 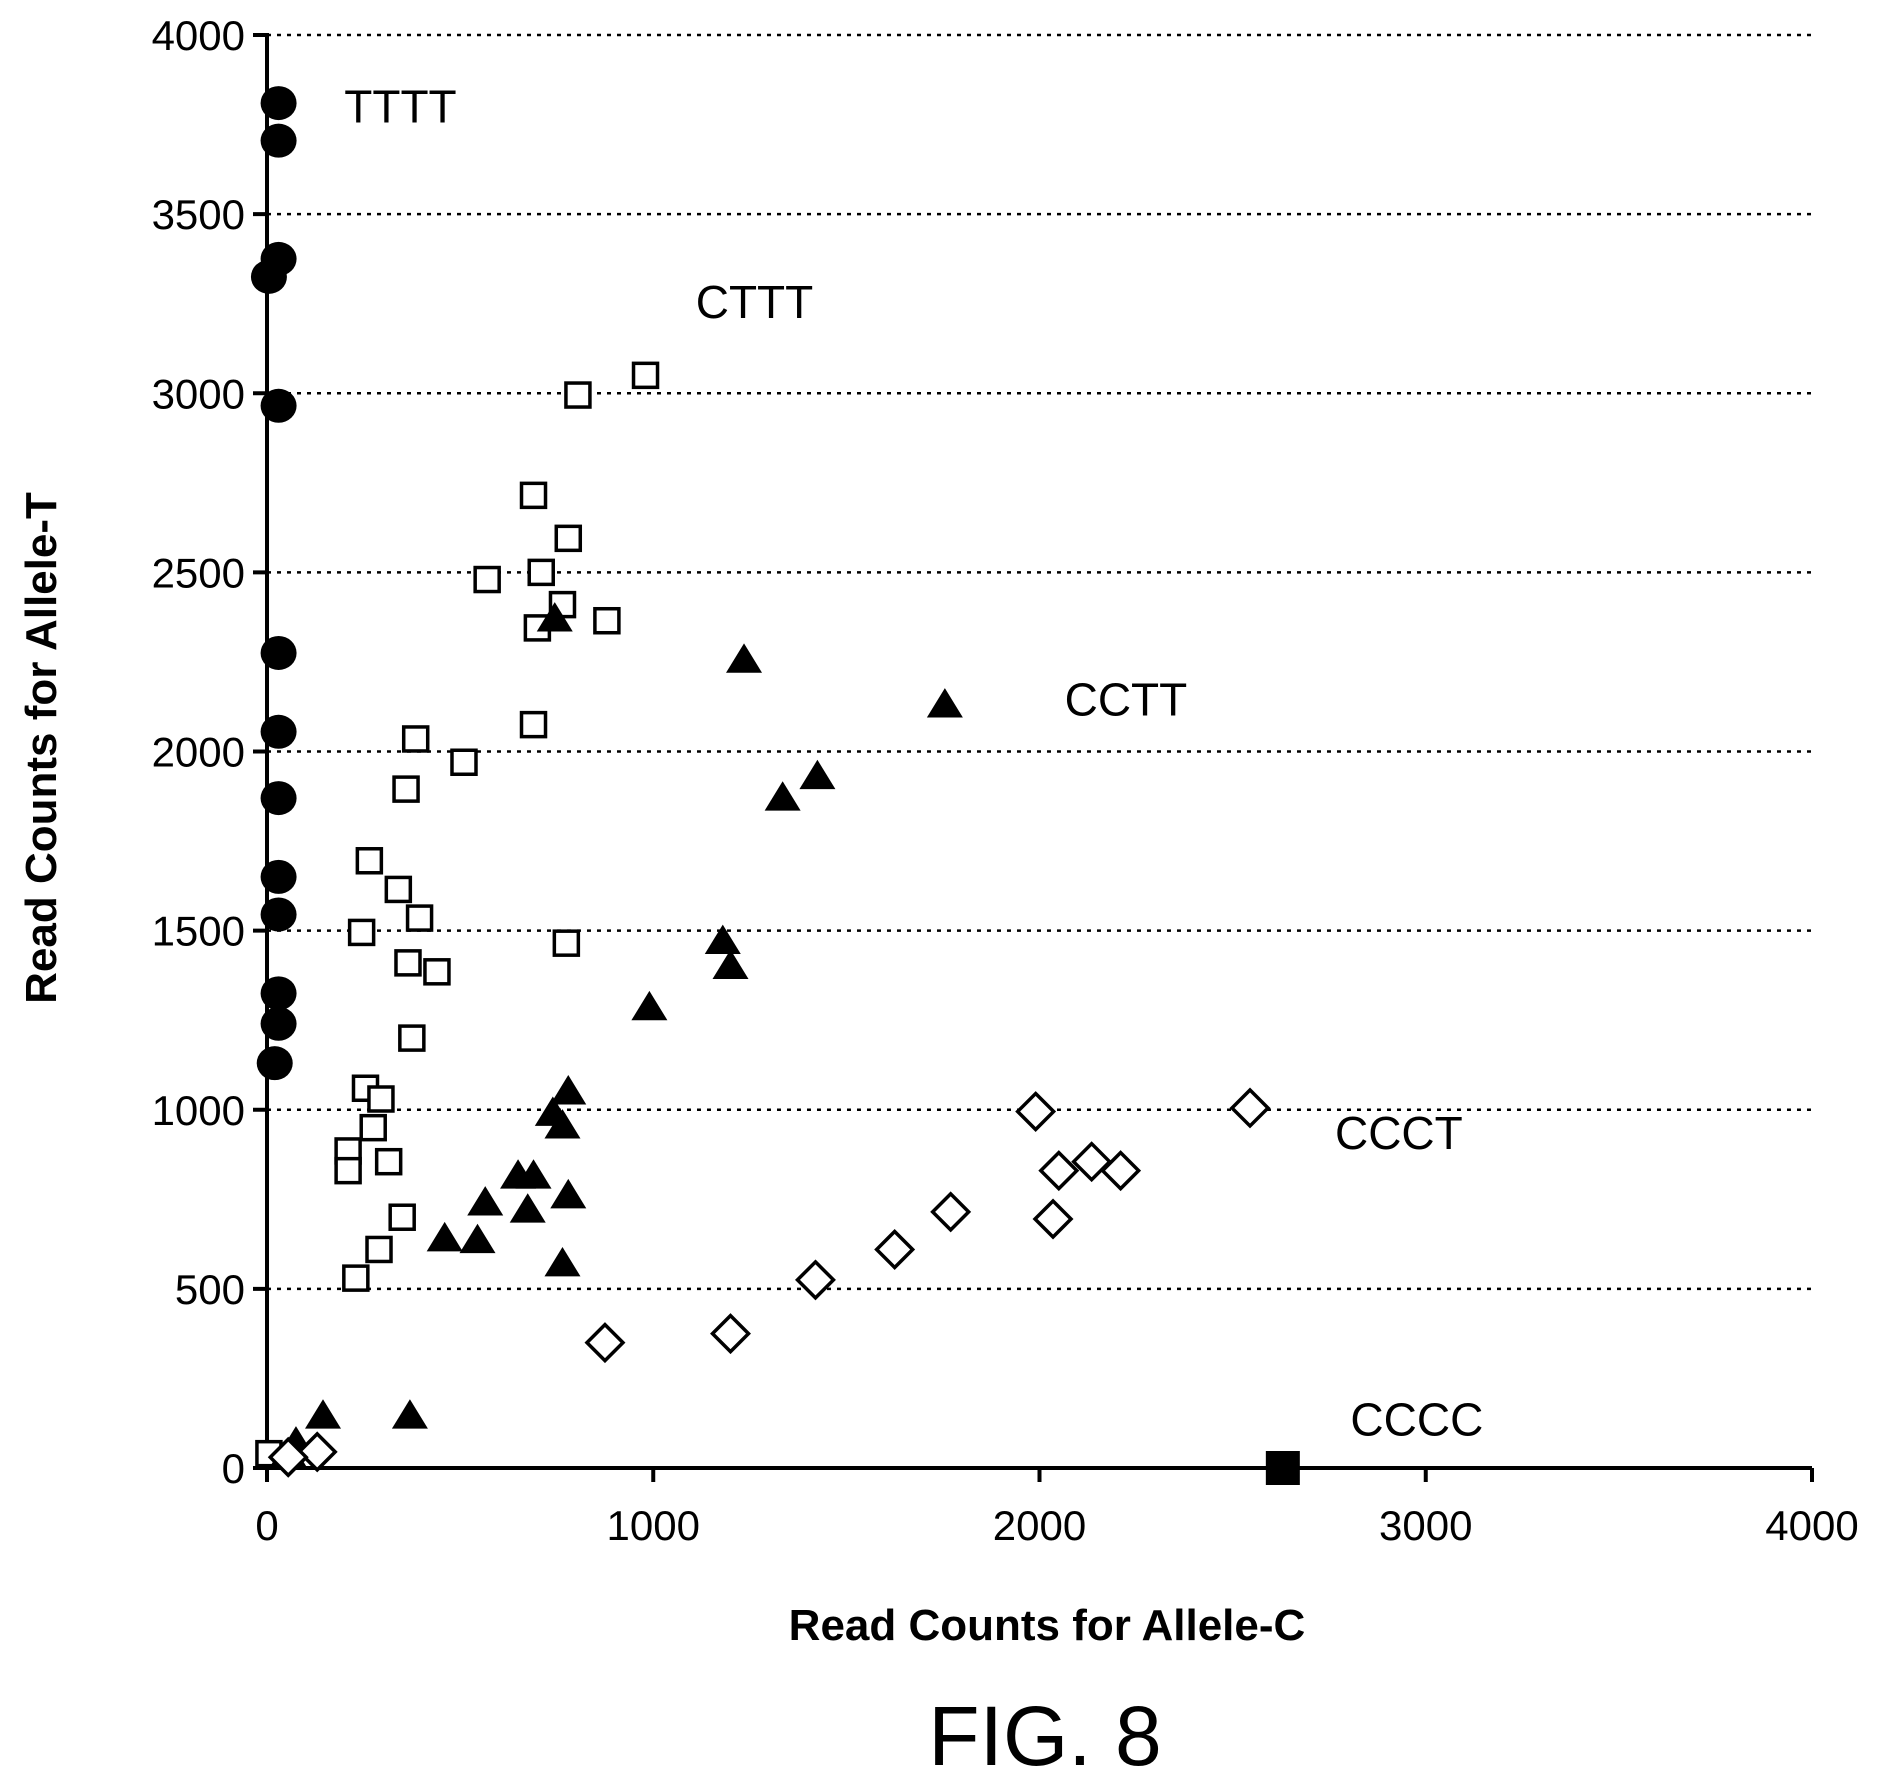 I want to click on x-tick-label: 3000, so click(x=1425, y=1525).